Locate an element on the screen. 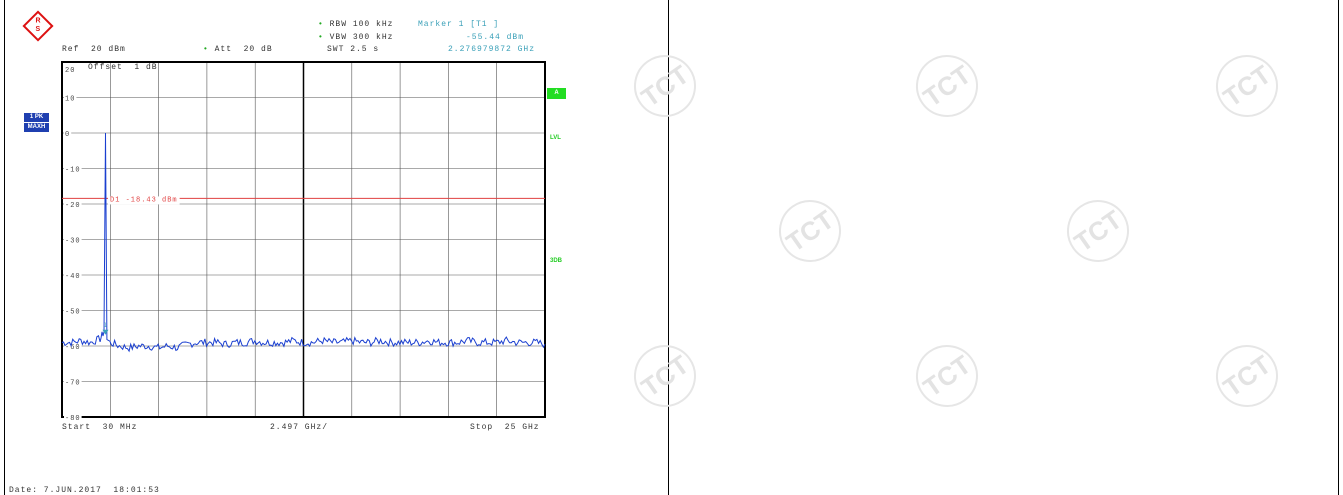 Image resolution: width=1343 pixels, height=495 pixels. y-tick-label: 0 is located at coordinates (67, 135).